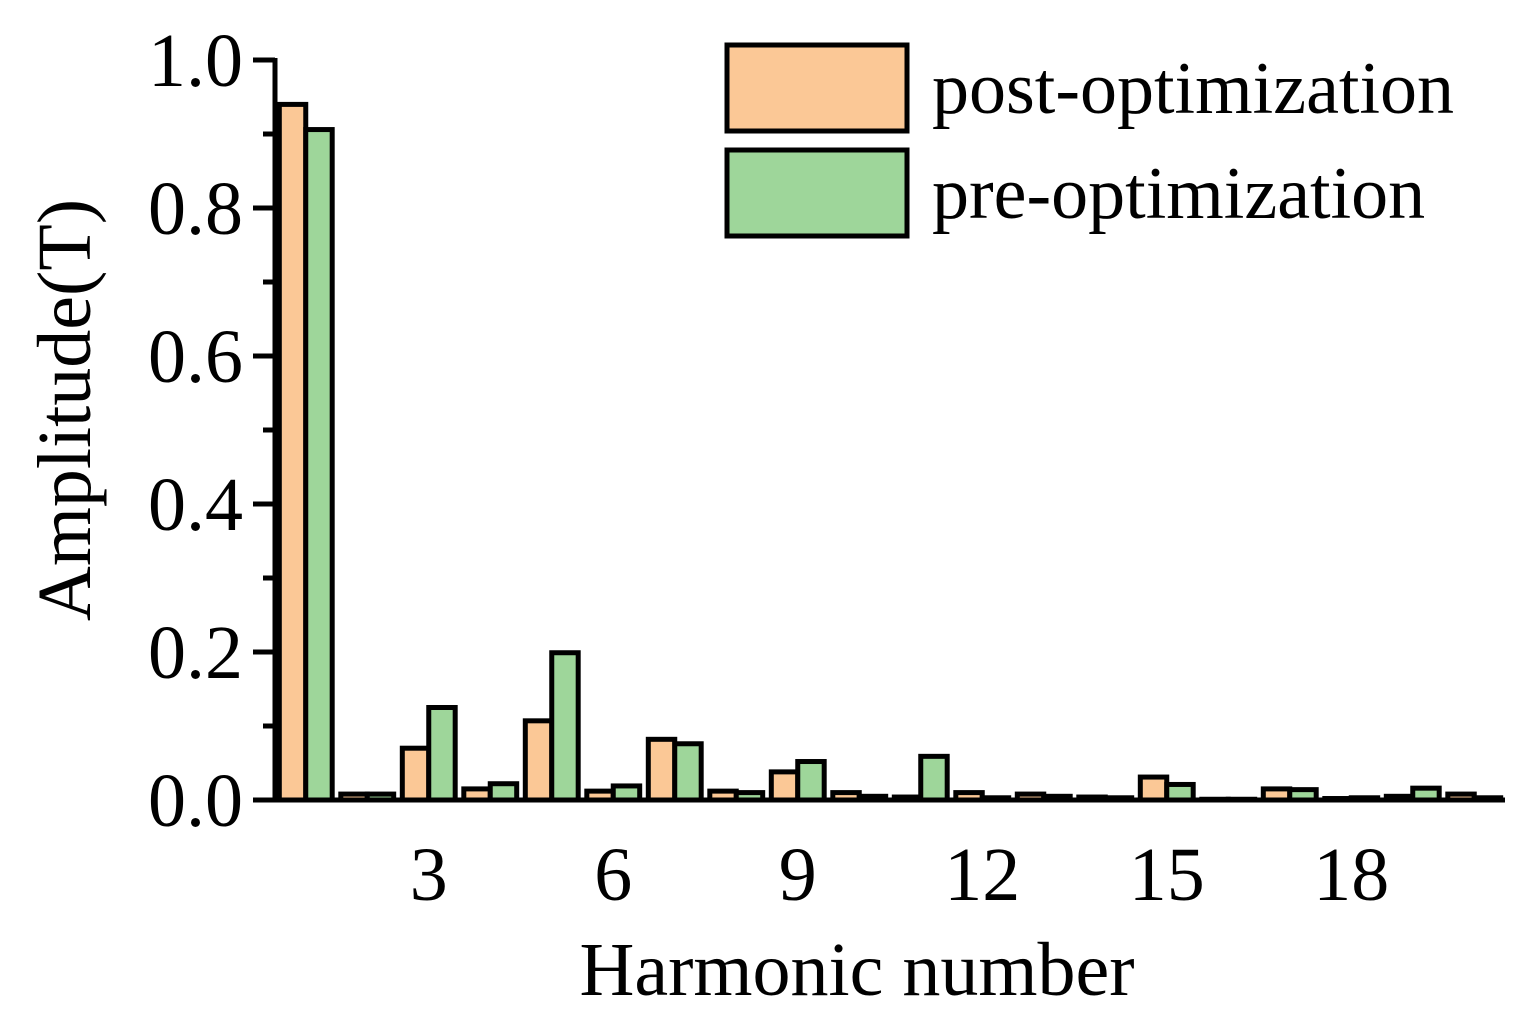  I want to click on bar-pre-h5, so click(565, 726).